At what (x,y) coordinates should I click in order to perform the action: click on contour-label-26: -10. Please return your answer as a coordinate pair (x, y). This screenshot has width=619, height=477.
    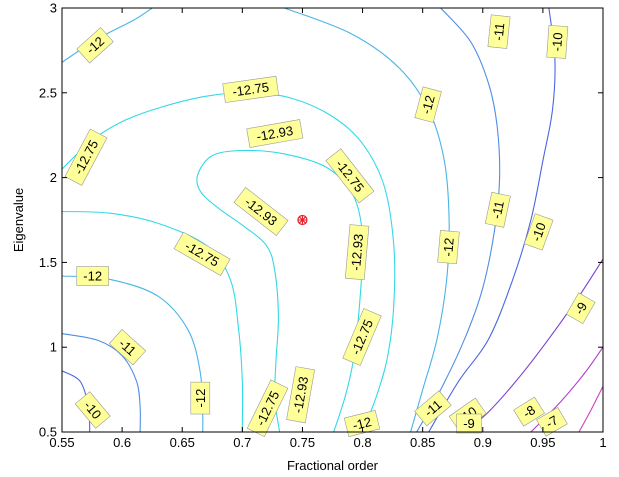
    Looking at the image, I should click on (538, 232).